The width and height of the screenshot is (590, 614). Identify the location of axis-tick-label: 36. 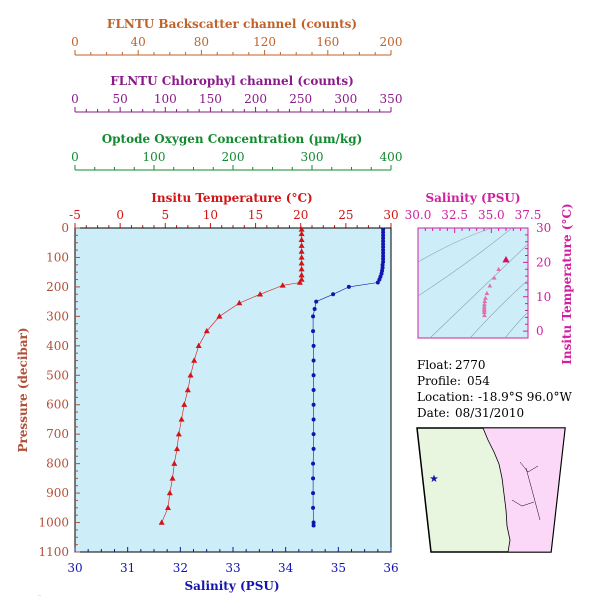
(390, 568).